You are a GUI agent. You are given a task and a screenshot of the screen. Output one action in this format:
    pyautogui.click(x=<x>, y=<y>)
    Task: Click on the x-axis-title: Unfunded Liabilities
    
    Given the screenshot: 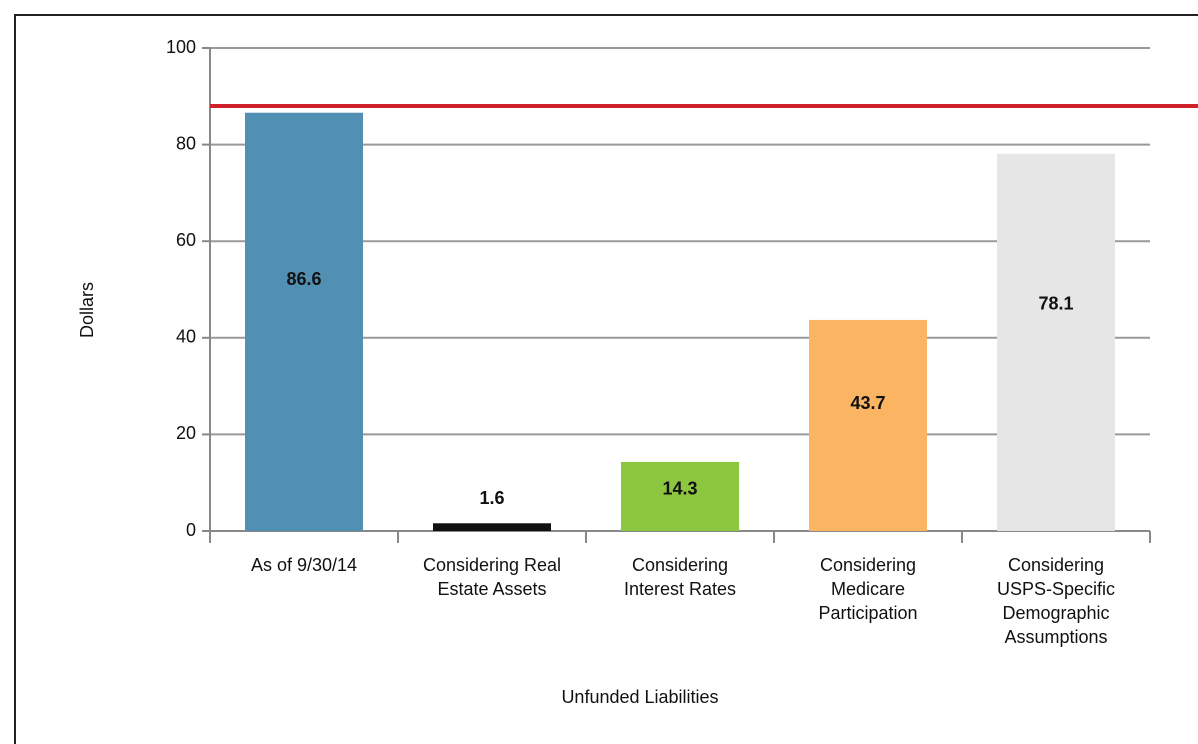 What is the action you would take?
    pyautogui.click(x=639, y=697)
    